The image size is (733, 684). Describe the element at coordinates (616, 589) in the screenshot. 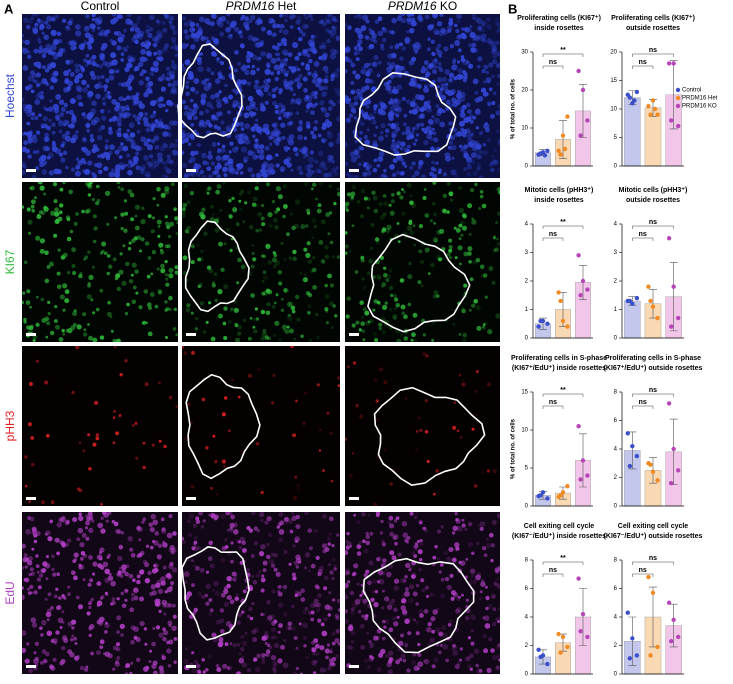

I see `y-tick-label: 6` at that location.